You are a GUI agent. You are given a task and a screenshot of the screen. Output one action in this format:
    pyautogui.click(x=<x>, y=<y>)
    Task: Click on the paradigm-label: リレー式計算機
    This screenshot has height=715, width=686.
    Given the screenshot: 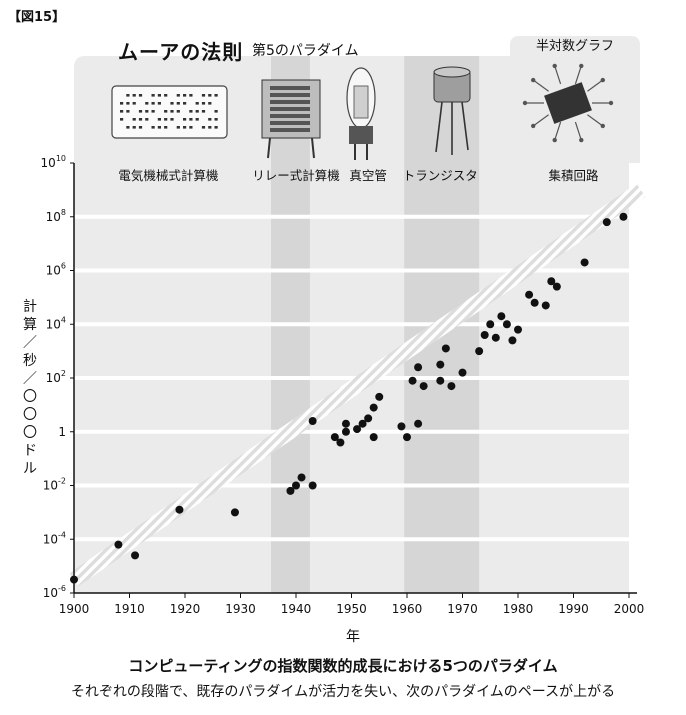 What is the action you would take?
    pyautogui.click(x=296, y=175)
    